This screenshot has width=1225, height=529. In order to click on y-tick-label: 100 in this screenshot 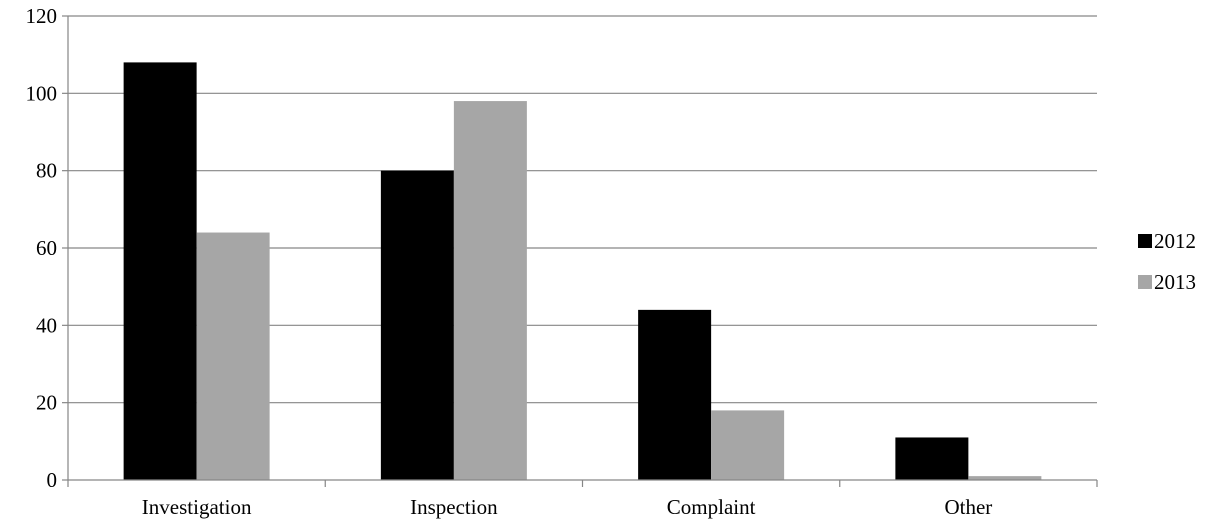, I will do `click(42, 93)`.